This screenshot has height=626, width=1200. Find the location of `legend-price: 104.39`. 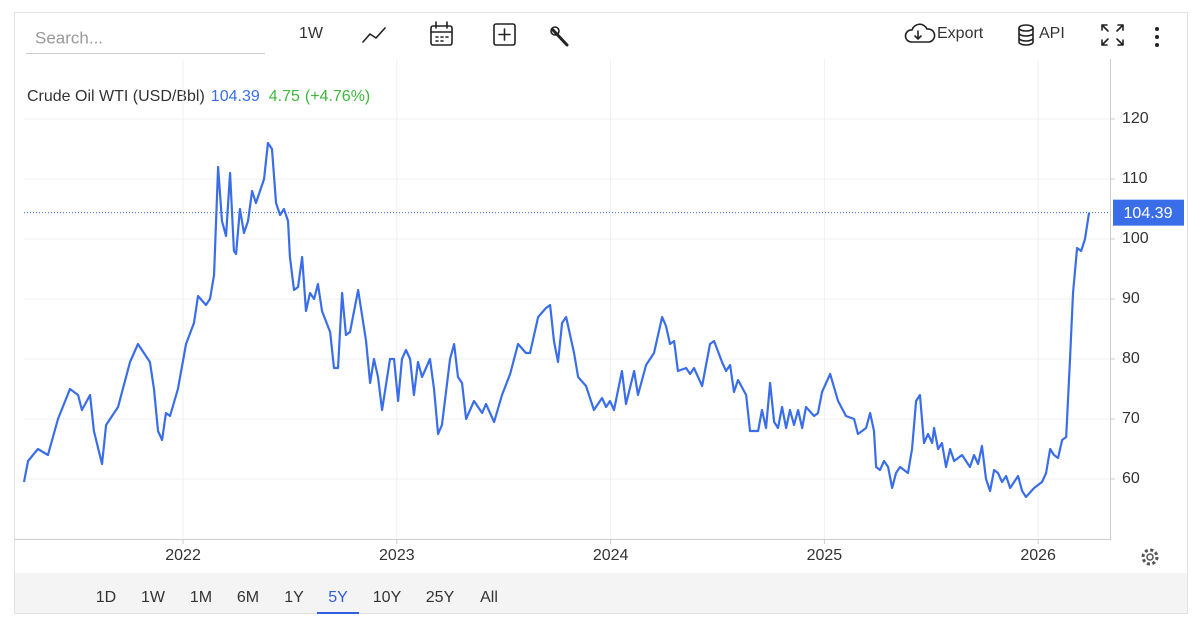

legend-price: 104.39 is located at coordinates (235, 96).